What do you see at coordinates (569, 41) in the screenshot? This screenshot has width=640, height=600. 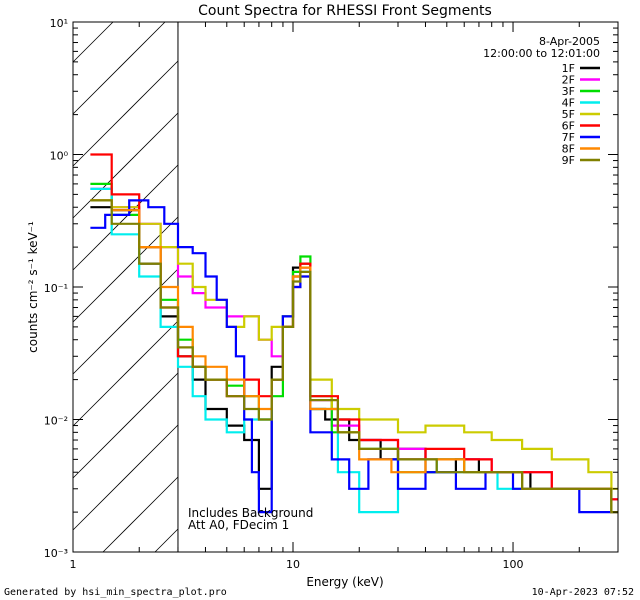 I see `date-label: 8-Apr-2005` at bounding box center [569, 41].